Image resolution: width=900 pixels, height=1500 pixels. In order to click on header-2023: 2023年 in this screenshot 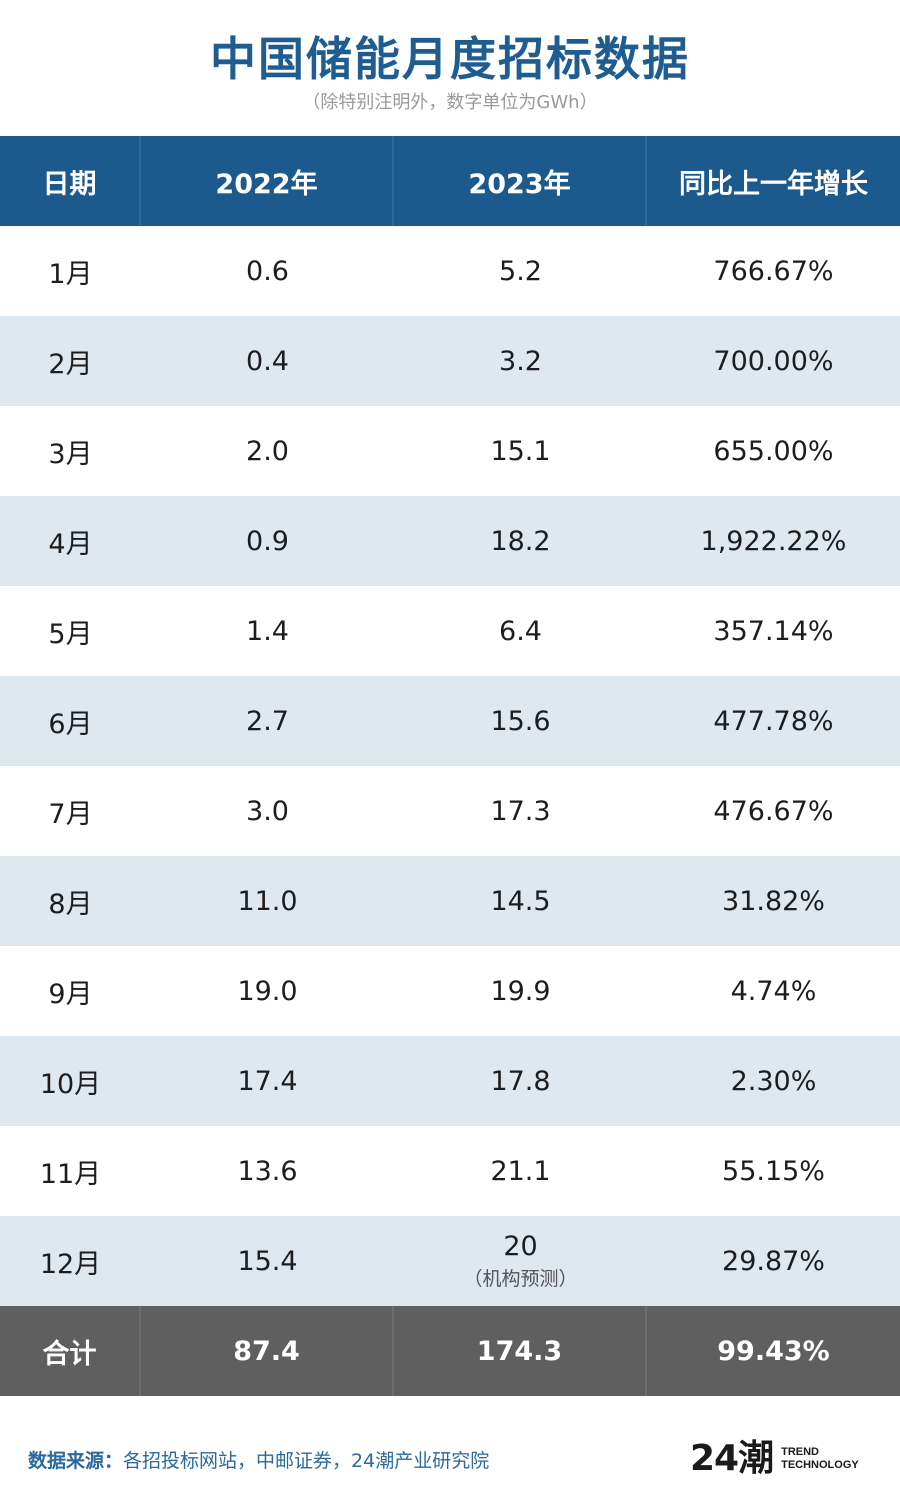, I will do `click(520, 181)`.